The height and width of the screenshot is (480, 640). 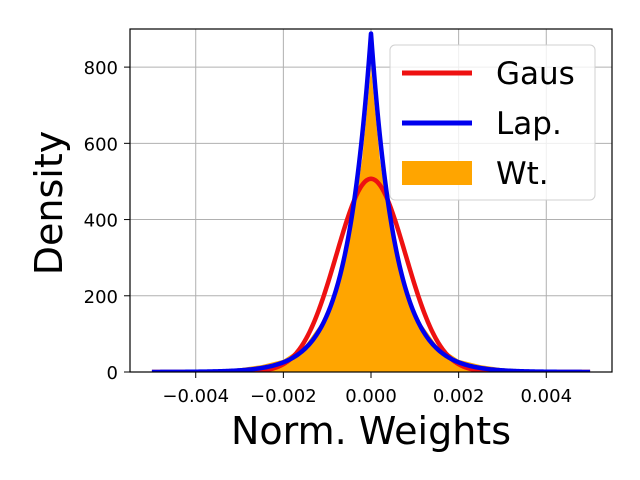 I want to click on legend: Gaus Lap. Wt., so click(x=492, y=122).